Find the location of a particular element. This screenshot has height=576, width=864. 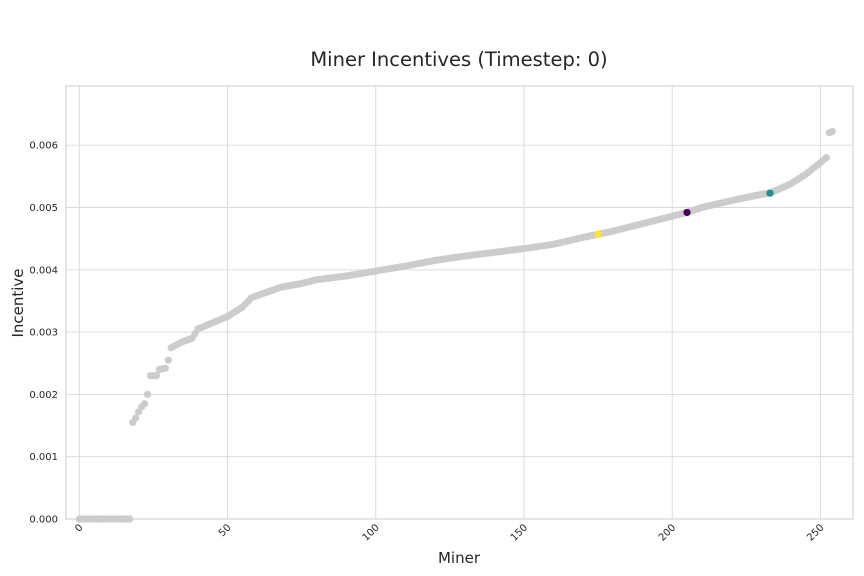

highlighted-points is located at coordinates (684, 213).